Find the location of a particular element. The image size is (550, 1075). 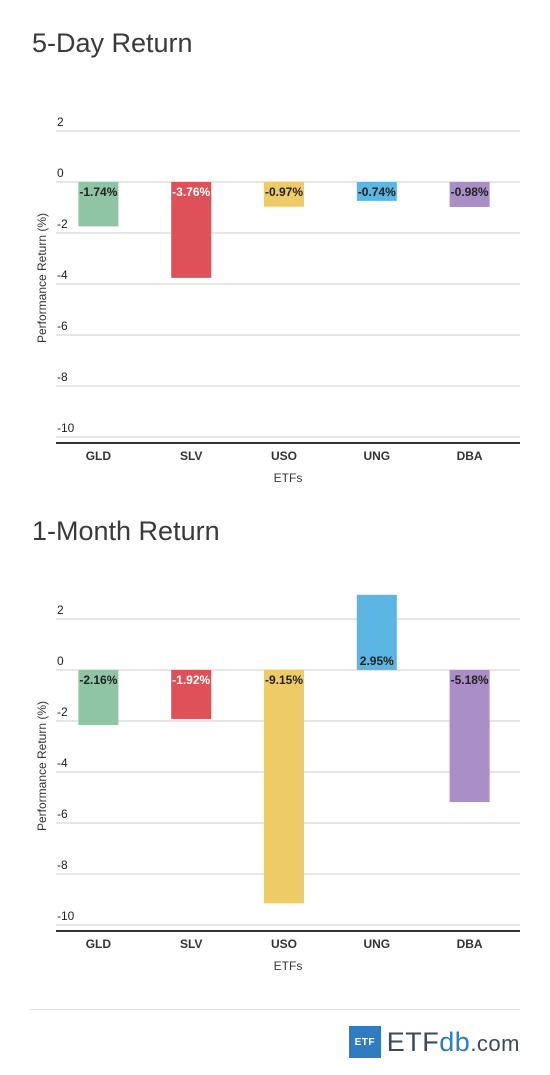

data-label-gld: -1.74% is located at coordinates (98, 192).